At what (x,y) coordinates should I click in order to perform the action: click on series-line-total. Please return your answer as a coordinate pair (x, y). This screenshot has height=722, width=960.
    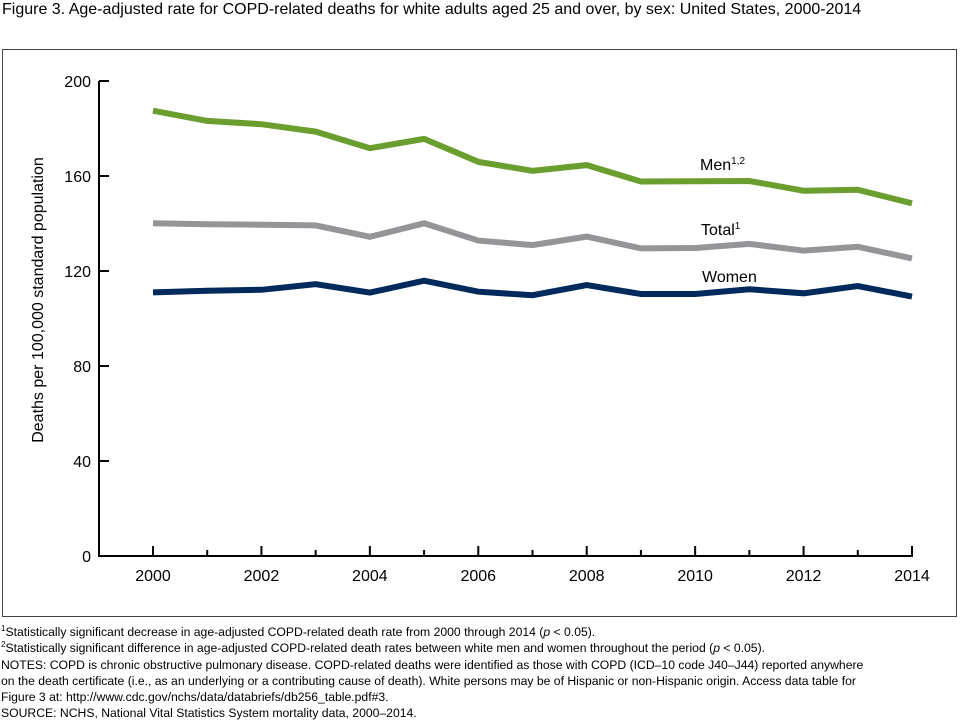
    Looking at the image, I should click on (532, 241).